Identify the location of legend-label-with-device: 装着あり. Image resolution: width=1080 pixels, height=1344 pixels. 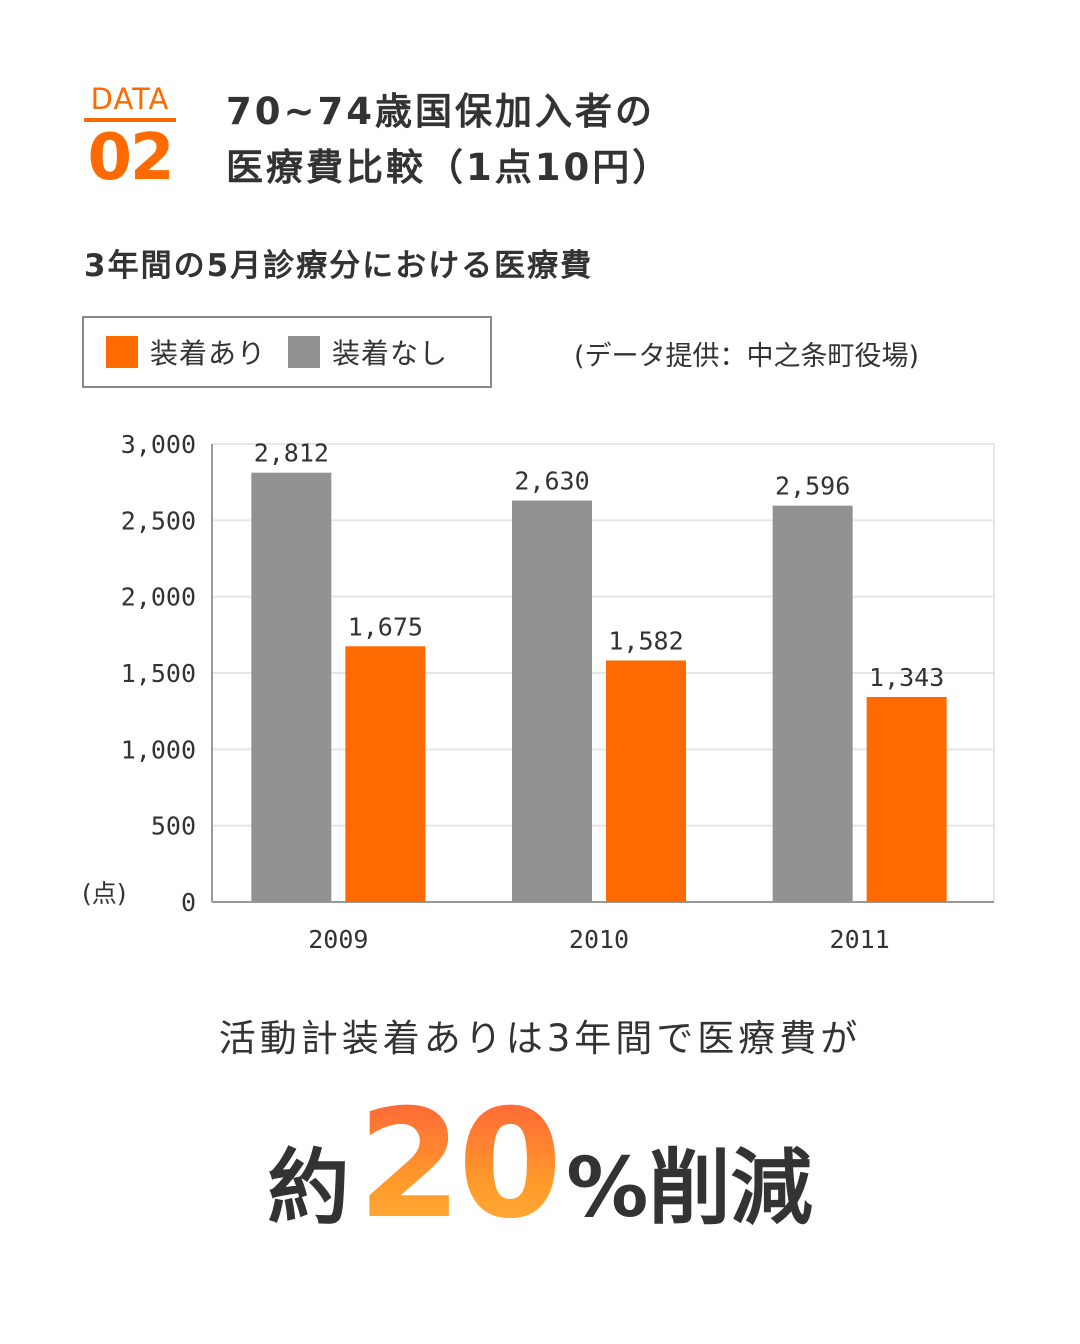
(208, 353).